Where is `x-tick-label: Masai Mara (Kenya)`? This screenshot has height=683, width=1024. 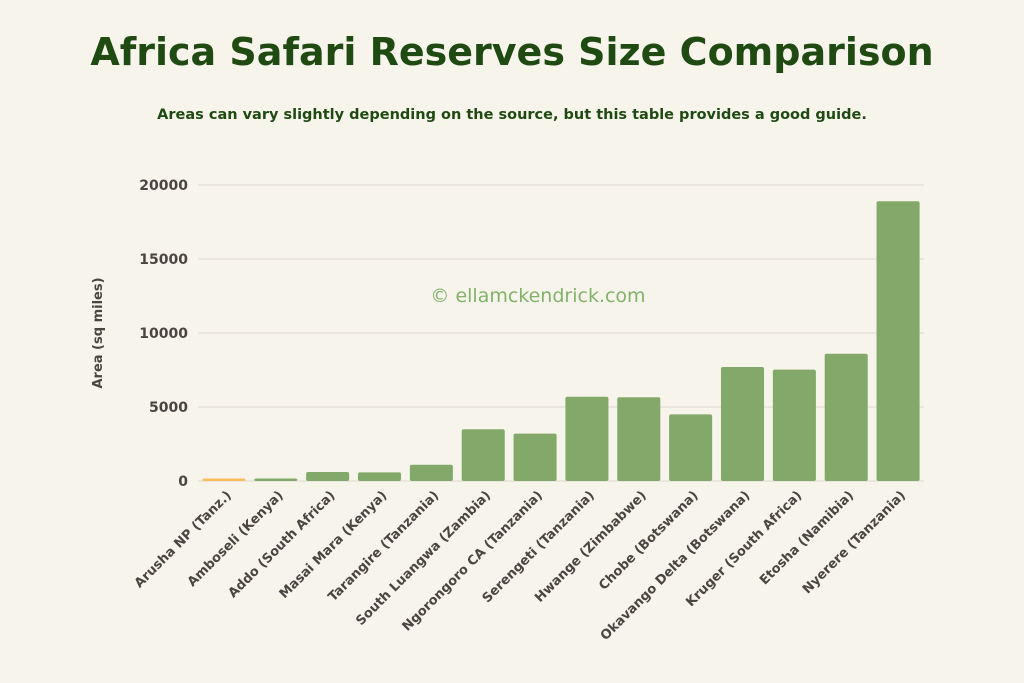 x-tick-label: Masai Mara (Kenya) is located at coordinates (334, 545).